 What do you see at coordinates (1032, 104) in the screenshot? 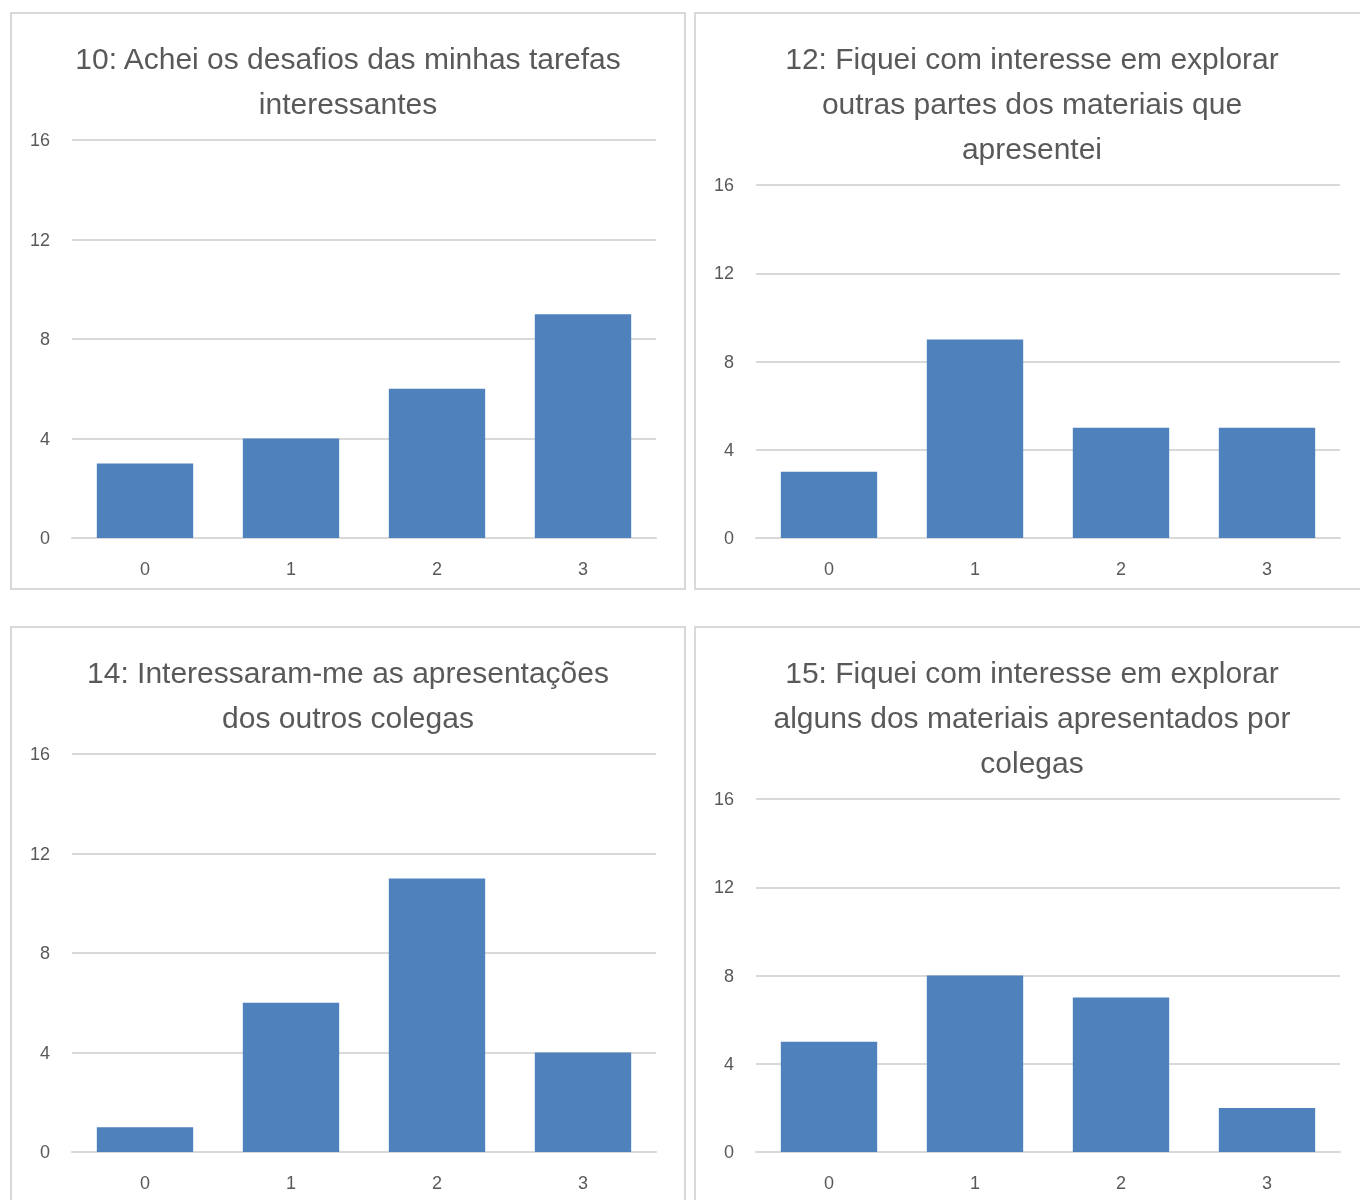
I see `chart-title: 12: Fiquei com interesse em explorar outras partes dos materiais que apresentei` at bounding box center [1032, 104].